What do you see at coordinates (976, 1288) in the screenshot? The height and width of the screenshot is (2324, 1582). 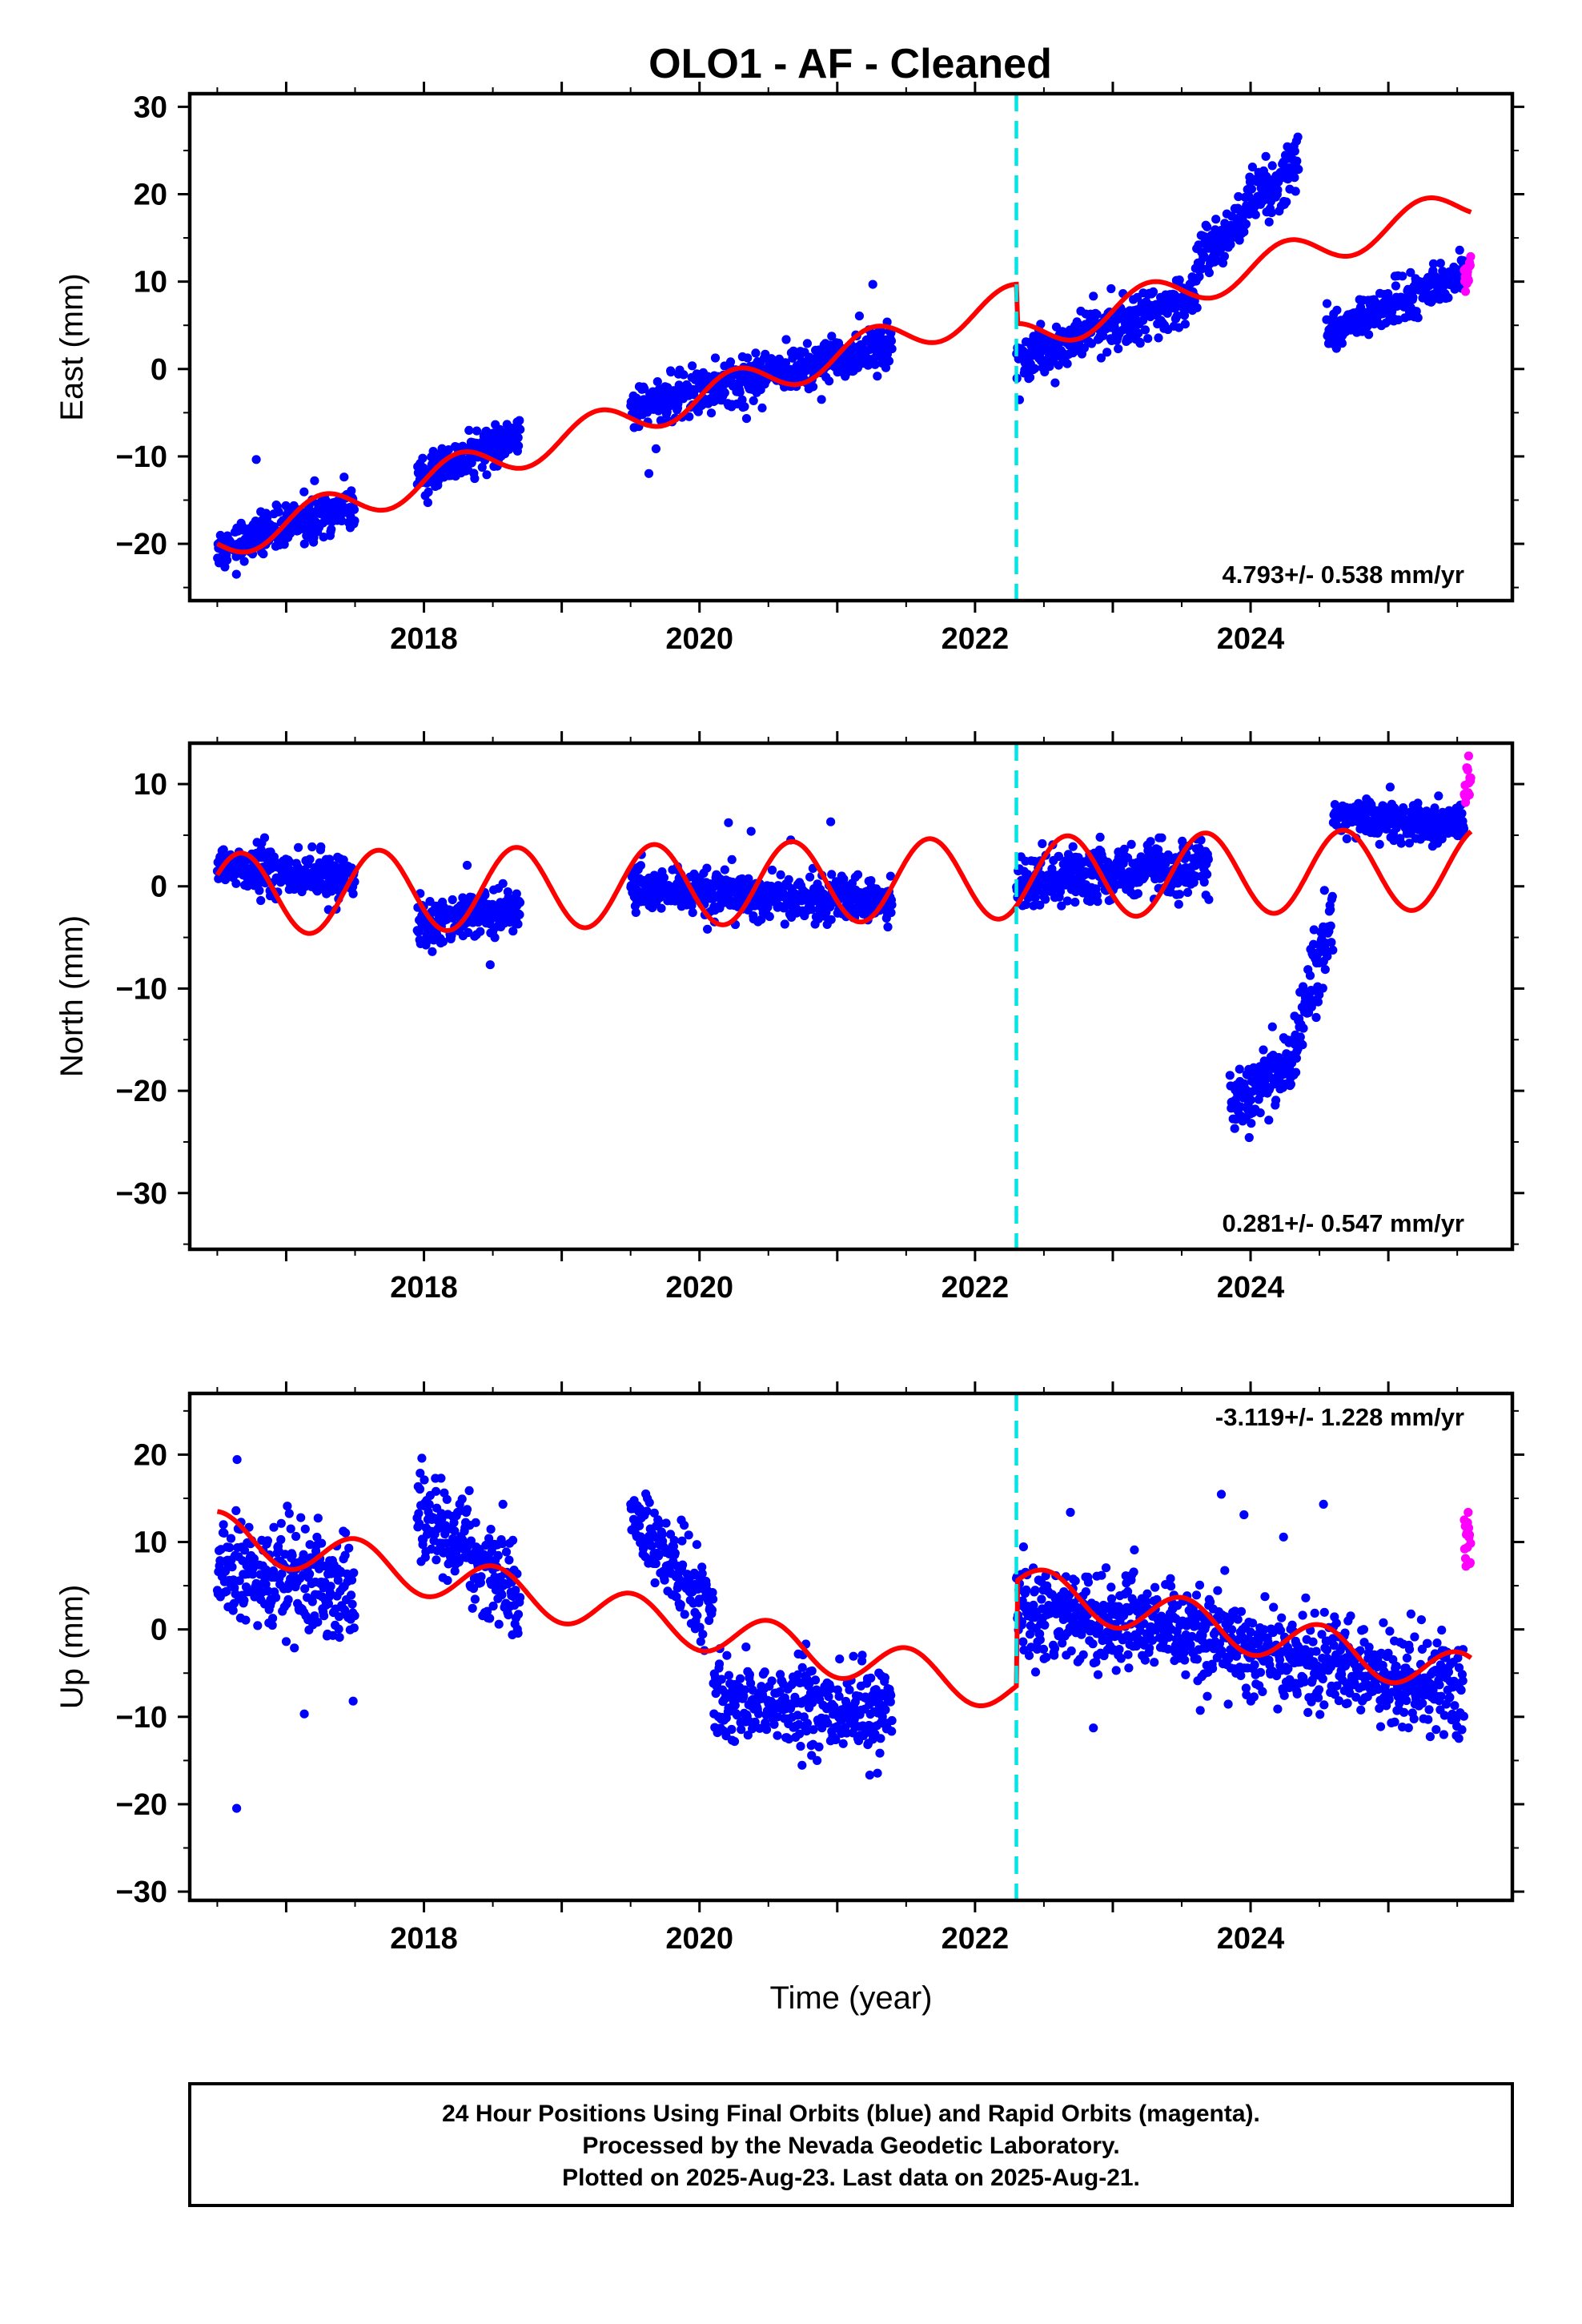 I see `x-tick-label: 2022` at bounding box center [976, 1288].